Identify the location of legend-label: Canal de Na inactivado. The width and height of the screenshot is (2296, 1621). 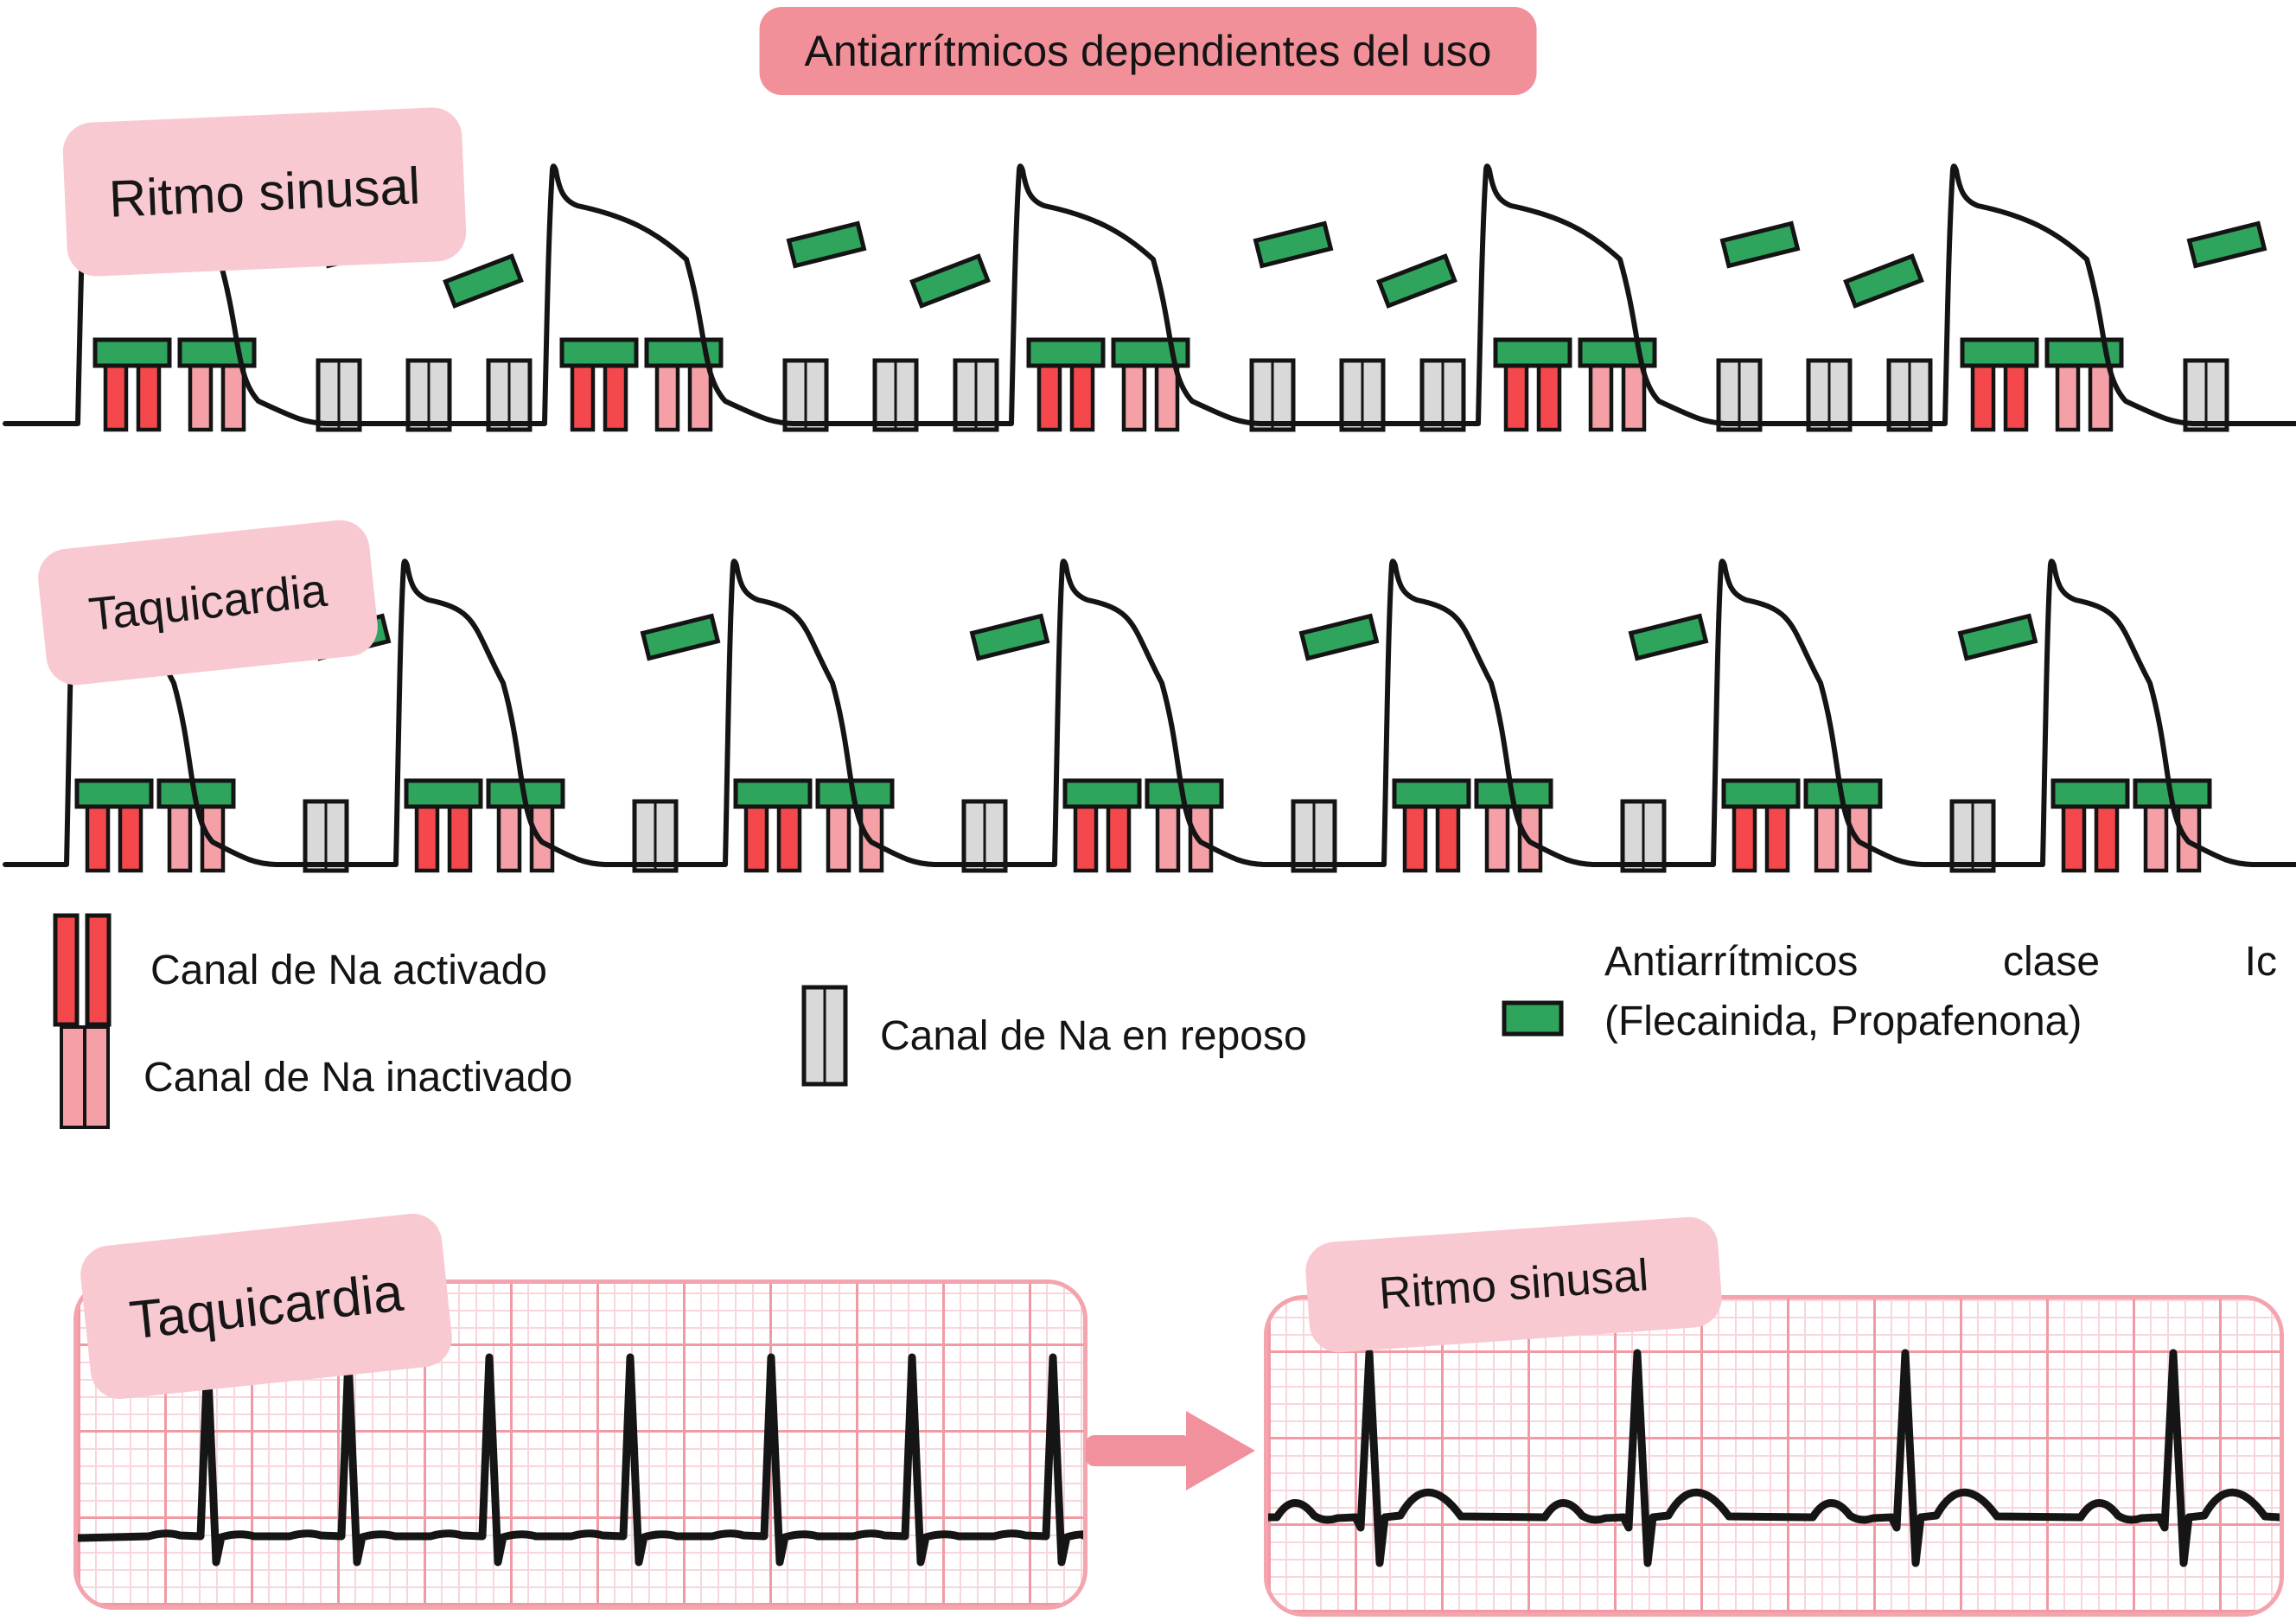
(358, 1077).